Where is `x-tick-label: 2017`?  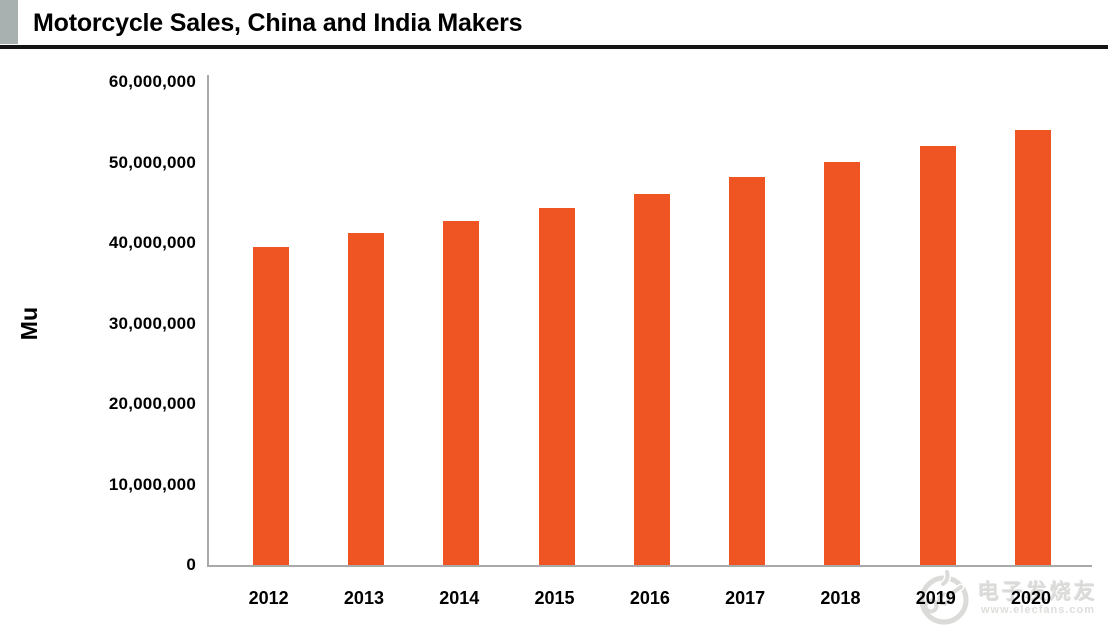 x-tick-label: 2017 is located at coordinates (745, 598).